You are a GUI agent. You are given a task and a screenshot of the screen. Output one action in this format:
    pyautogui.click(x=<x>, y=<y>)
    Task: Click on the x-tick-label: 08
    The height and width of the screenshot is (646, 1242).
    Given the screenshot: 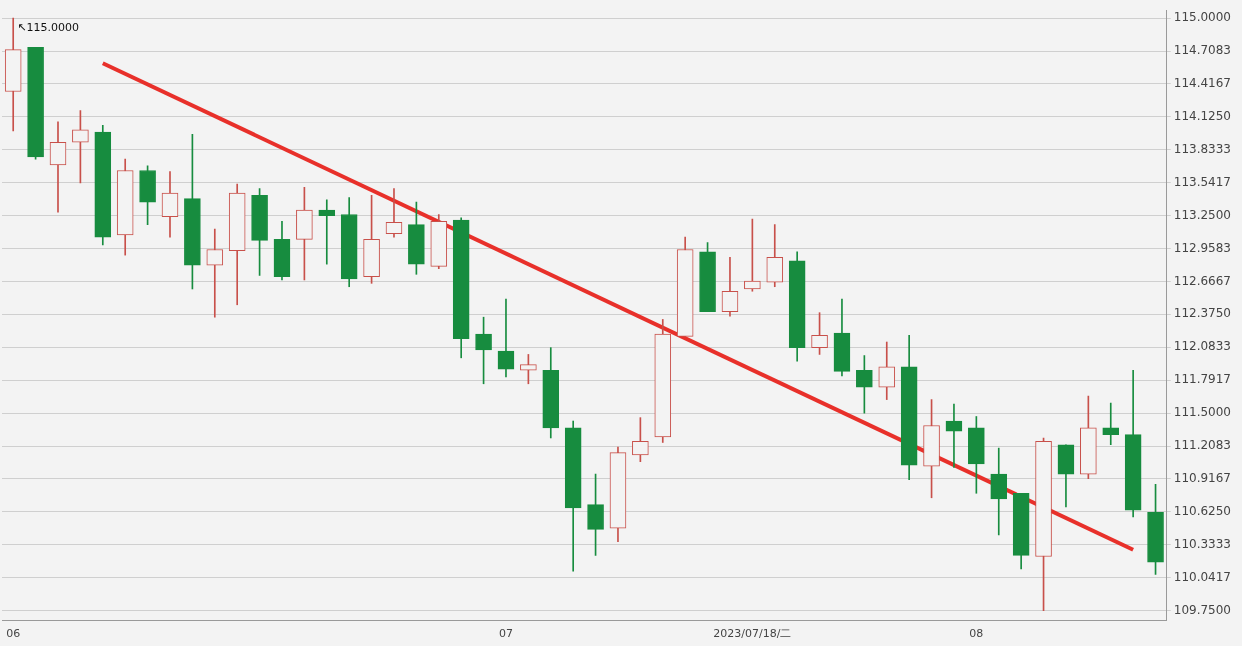 What is the action you would take?
    pyautogui.click(x=976, y=634)
    